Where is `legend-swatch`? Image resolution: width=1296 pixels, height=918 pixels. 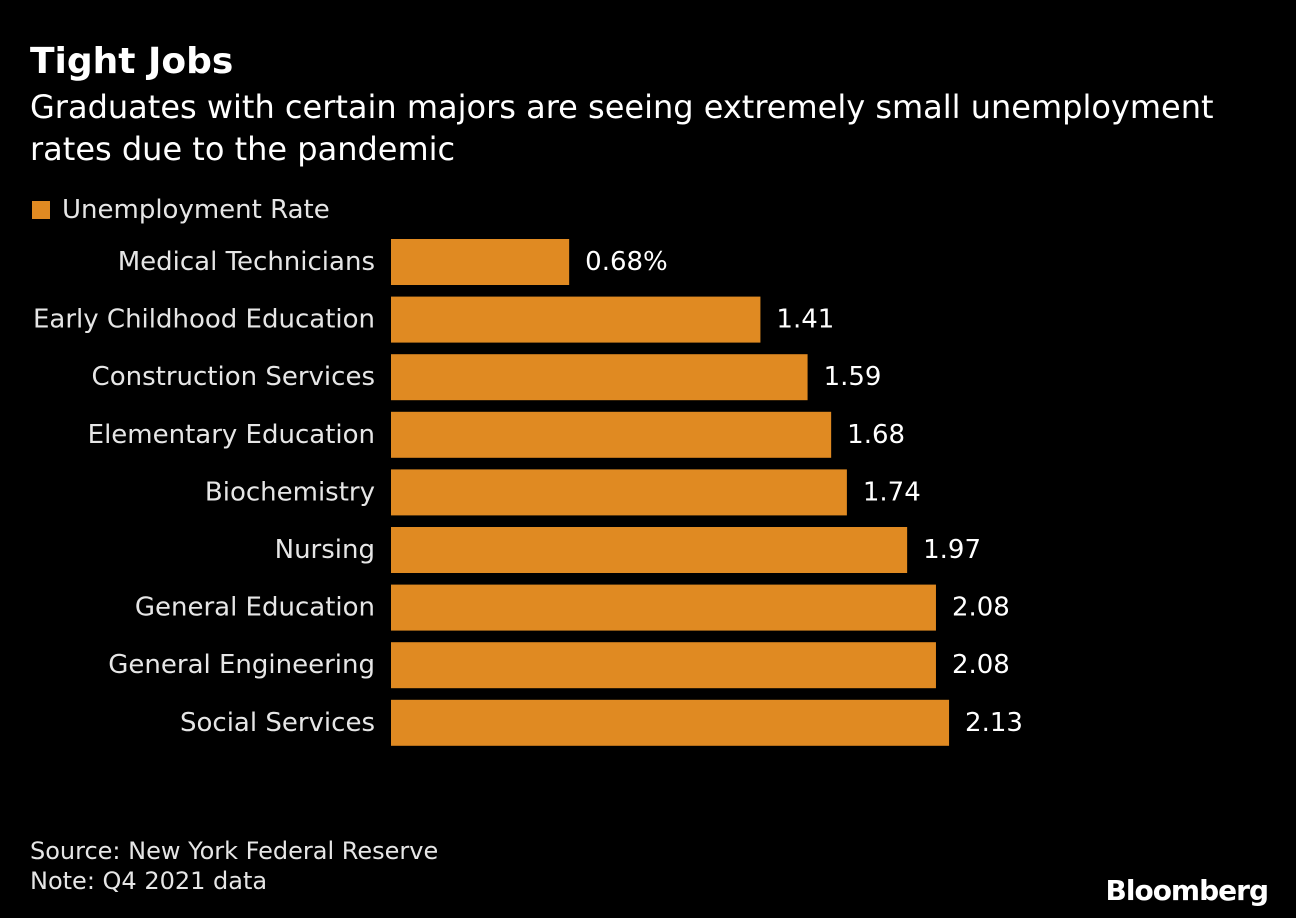 legend-swatch is located at coordinates (41, 210).